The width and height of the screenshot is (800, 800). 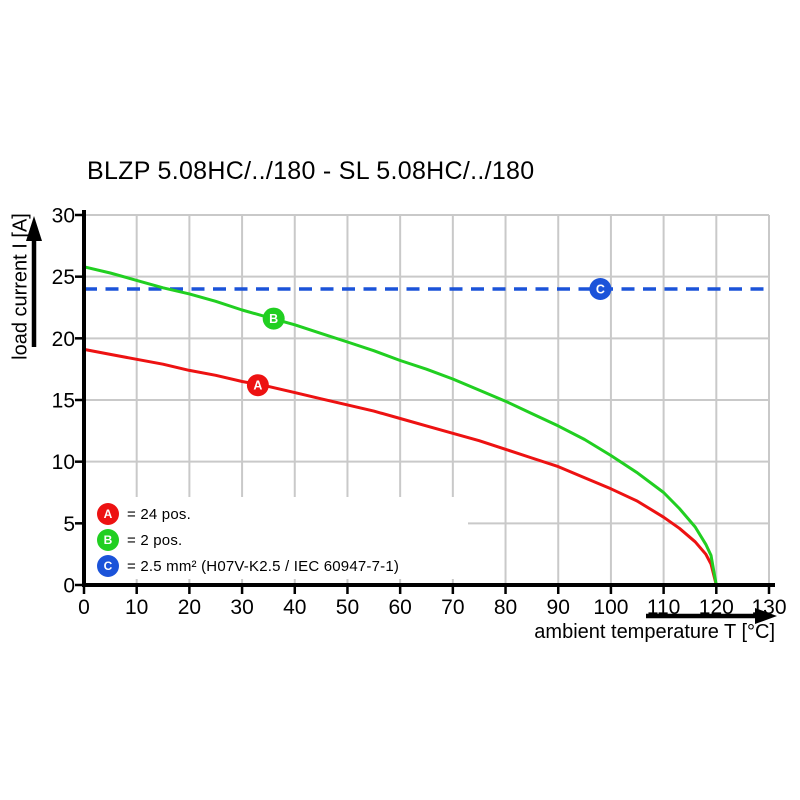 What do you see at coordinates (558, 607) in the screenshot?
I see `x-tick-label: 90` at bounding box center [558, 607].